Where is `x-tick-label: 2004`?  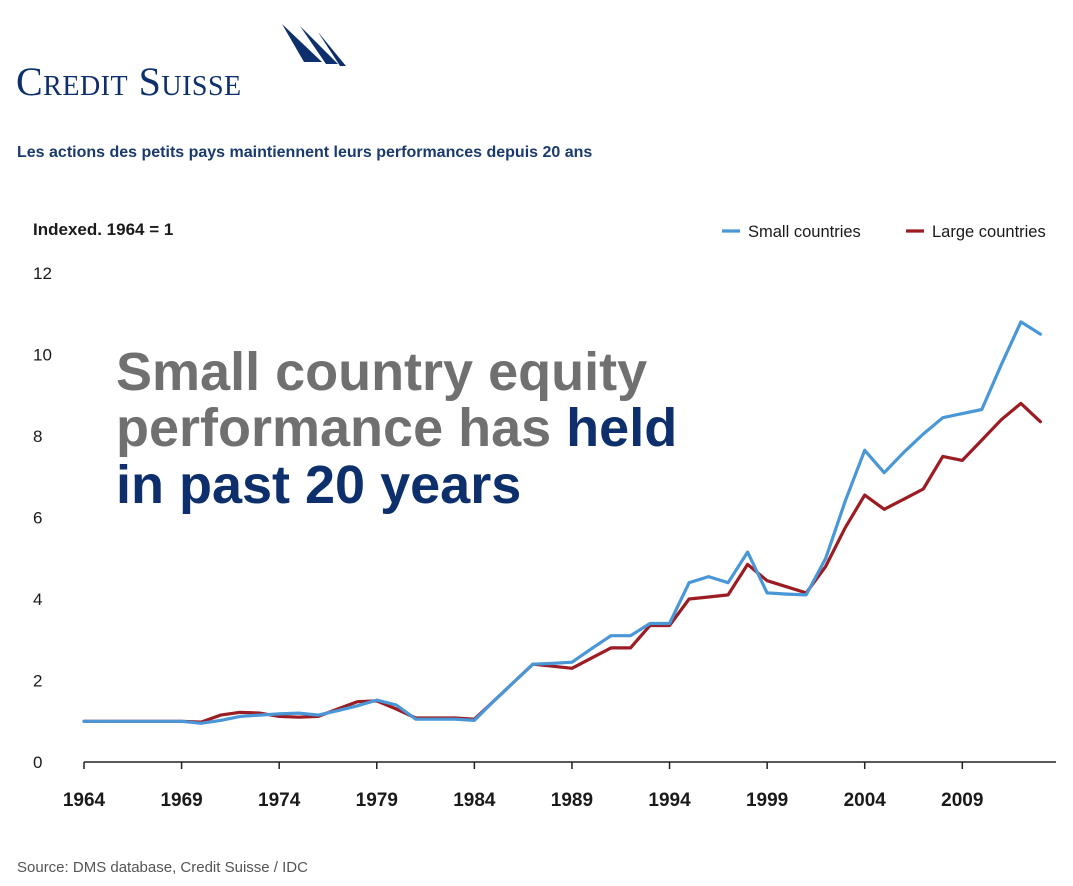
x-tick-label: 2004 is located at coordinates (865, 800).